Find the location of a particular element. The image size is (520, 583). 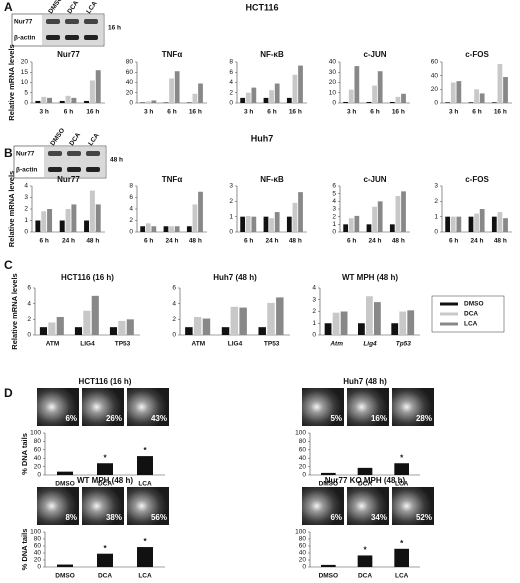

x-tick-label: DCA is located at coordinates (365, 484).